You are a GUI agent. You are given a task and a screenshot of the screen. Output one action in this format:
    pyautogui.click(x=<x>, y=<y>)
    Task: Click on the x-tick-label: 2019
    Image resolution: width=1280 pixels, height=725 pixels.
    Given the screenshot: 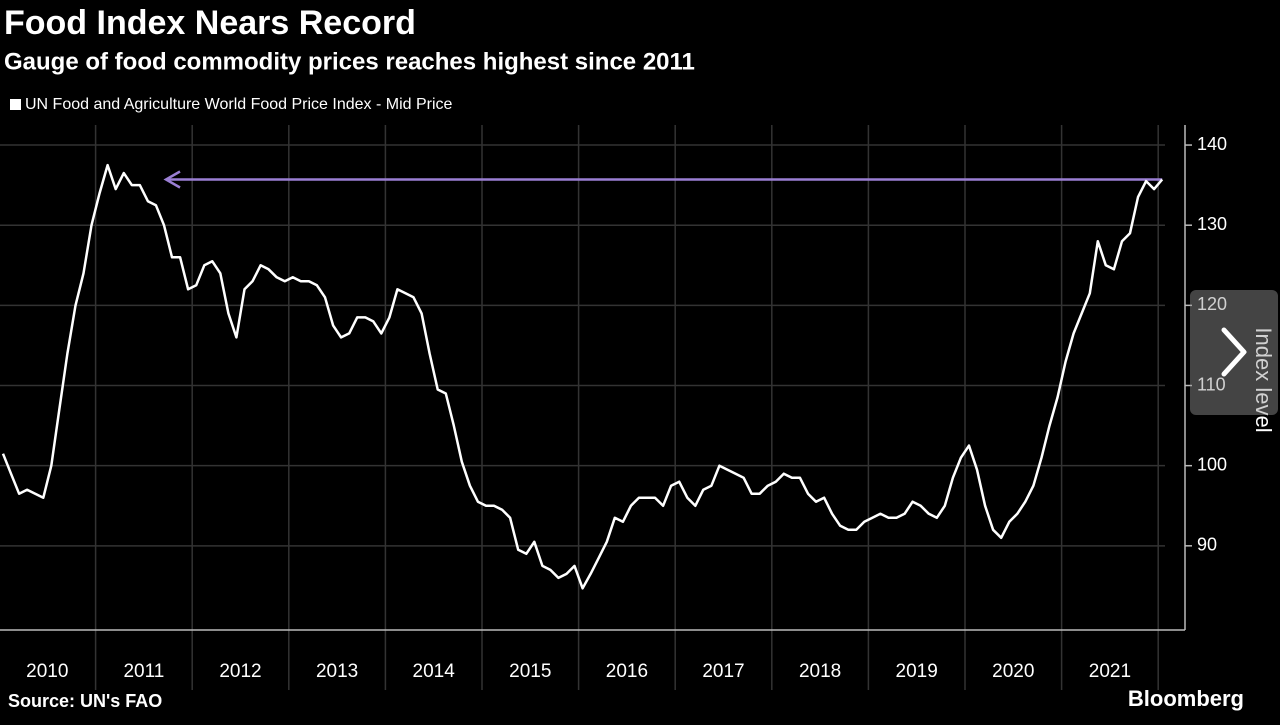 What is the action you would take?
    pyautogui.click(x=917, y=671)
    